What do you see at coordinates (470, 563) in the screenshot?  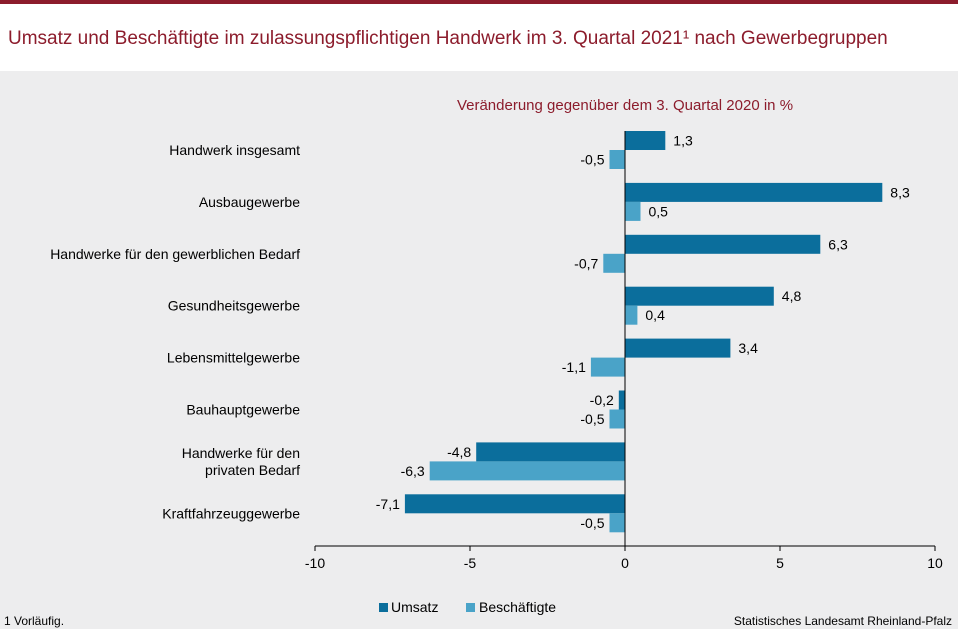 I see `x-tick-label: -5` at bounding box center [470, 563].